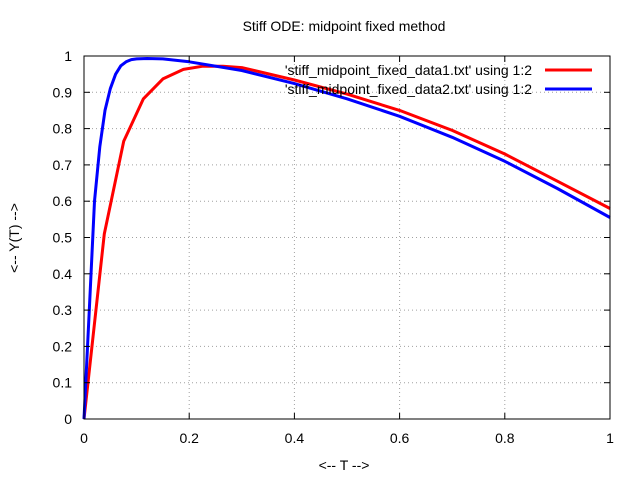  I want to click on x-tick-label: 0, so click(84, 438).